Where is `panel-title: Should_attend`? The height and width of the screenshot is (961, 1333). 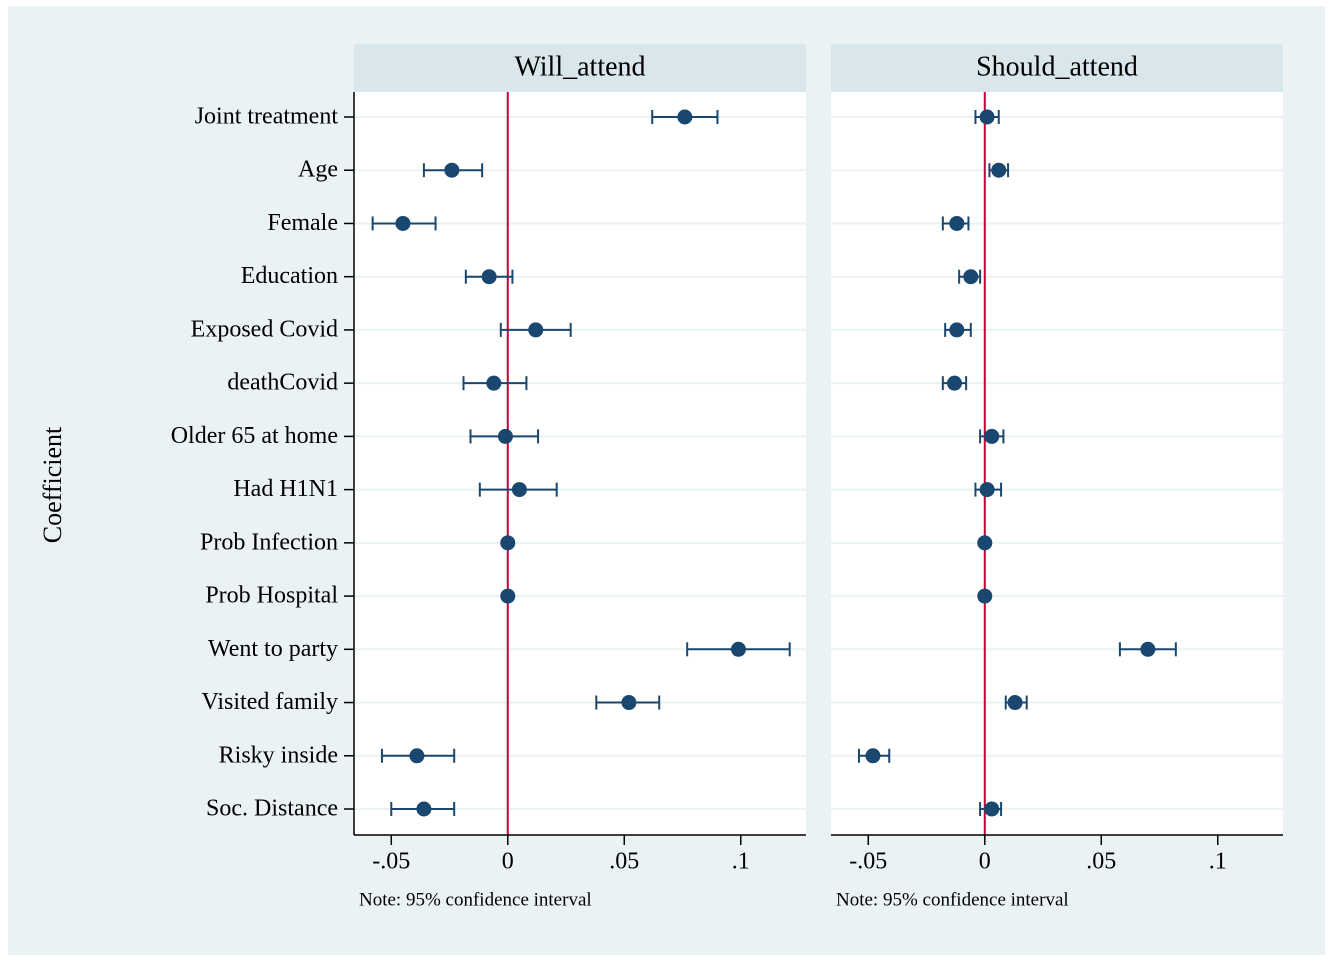 panel-title: Should_attend is located at coordinates (1057, 66).